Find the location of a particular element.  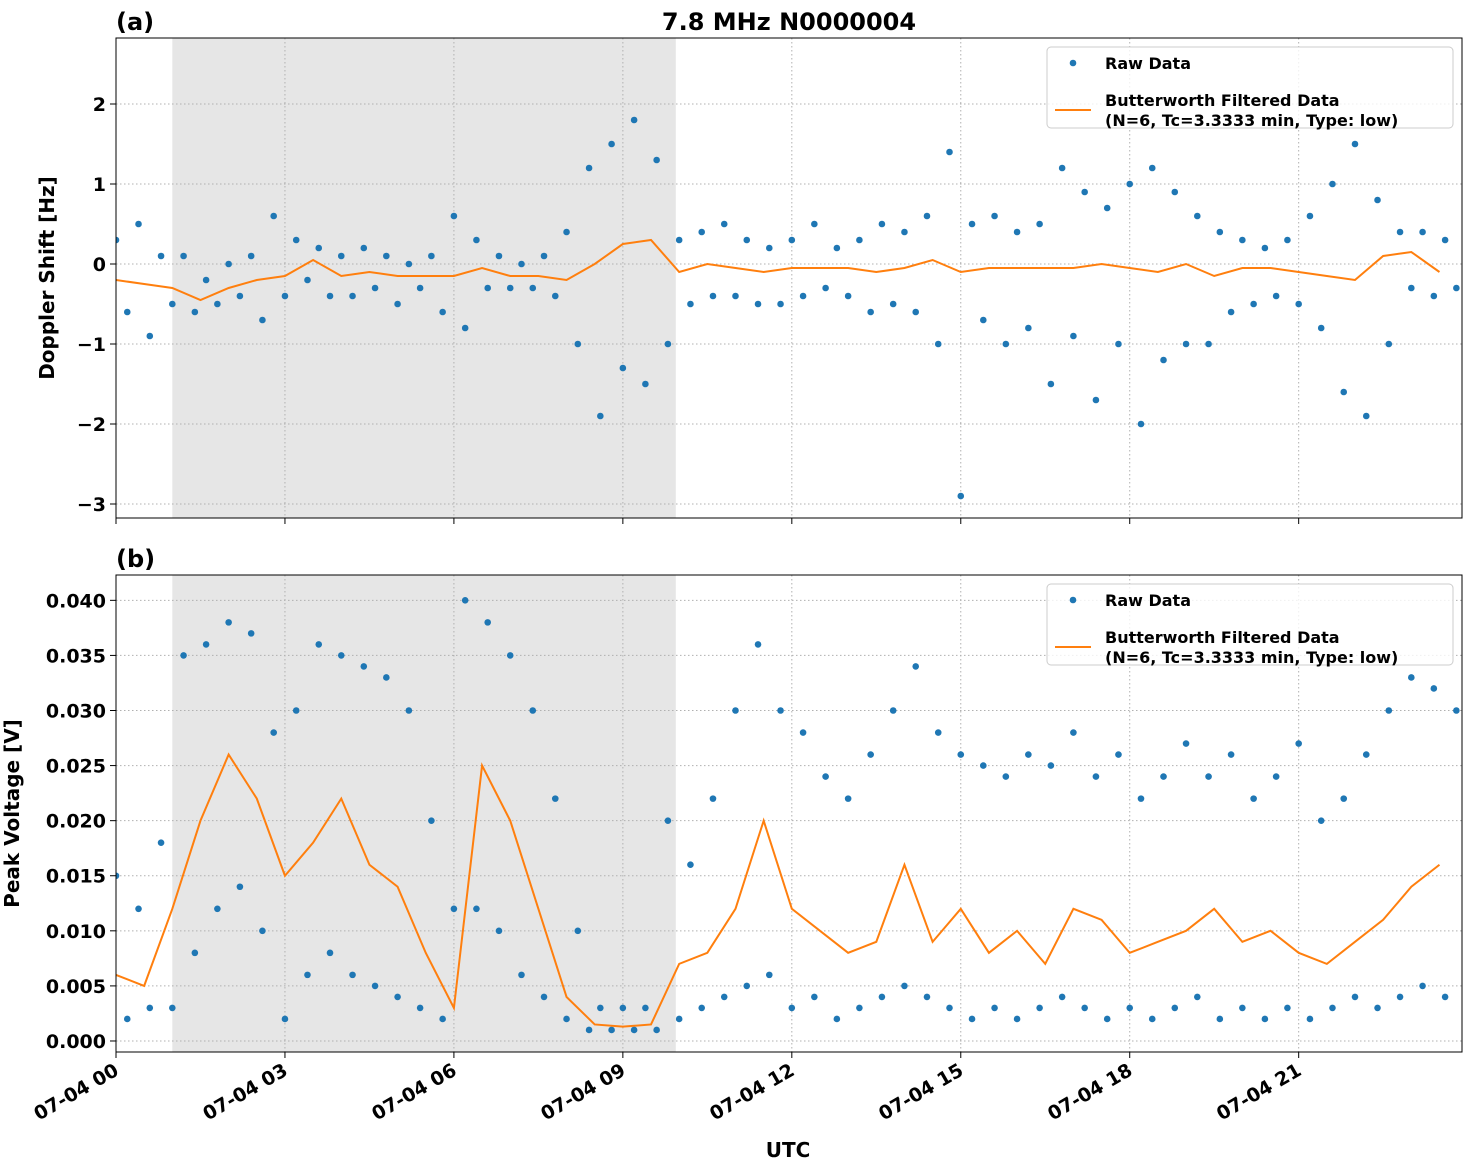

y-tick-label: 0.030 is located at coordinates (76, 711).